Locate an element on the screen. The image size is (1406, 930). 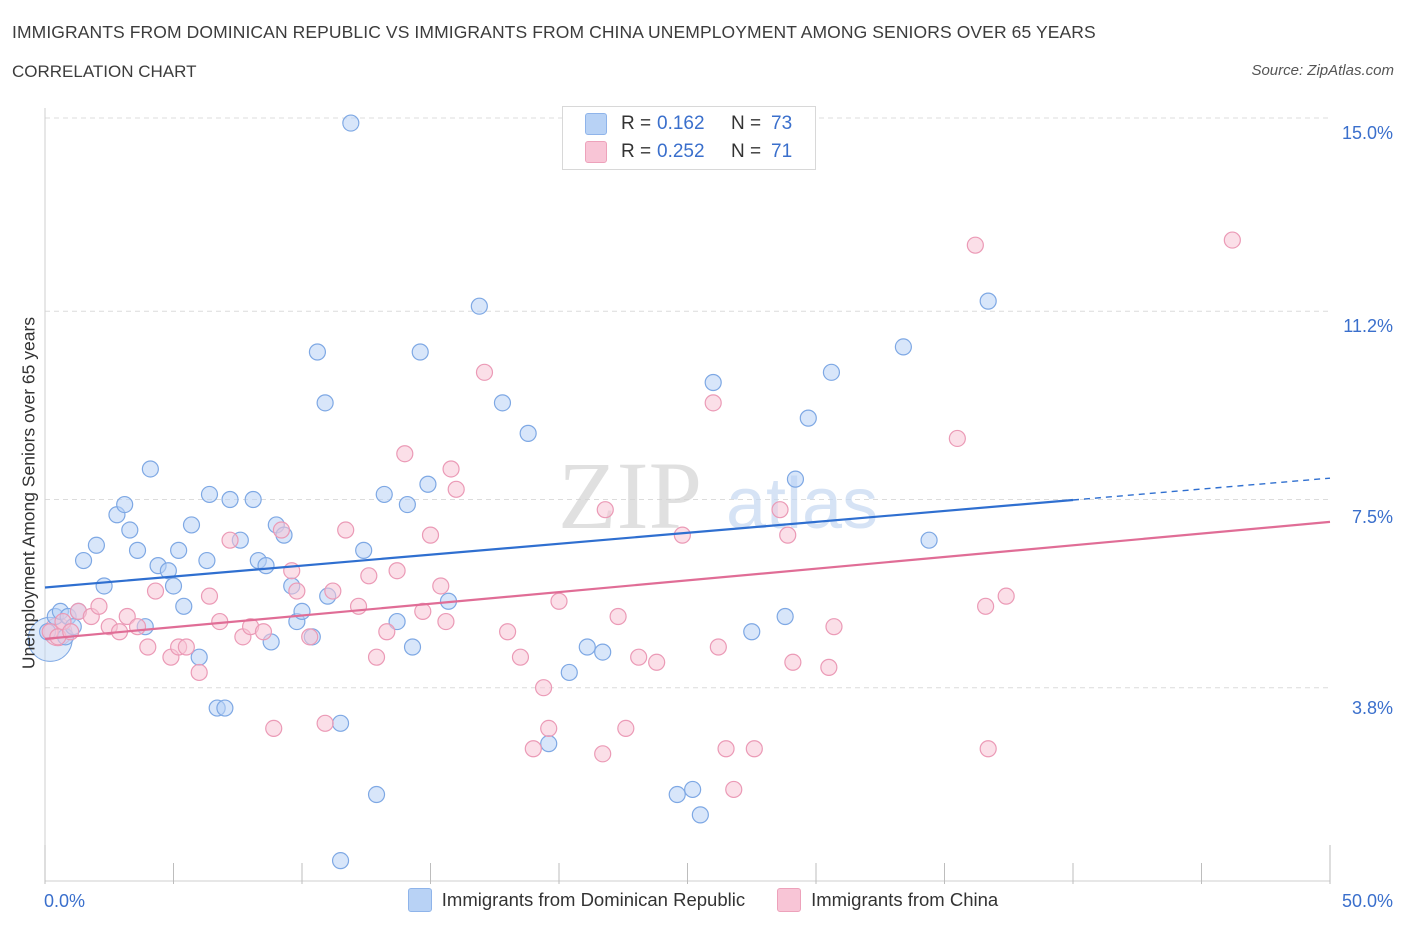
legend-r-value: 0.162 is located at coordinates (681, 123).